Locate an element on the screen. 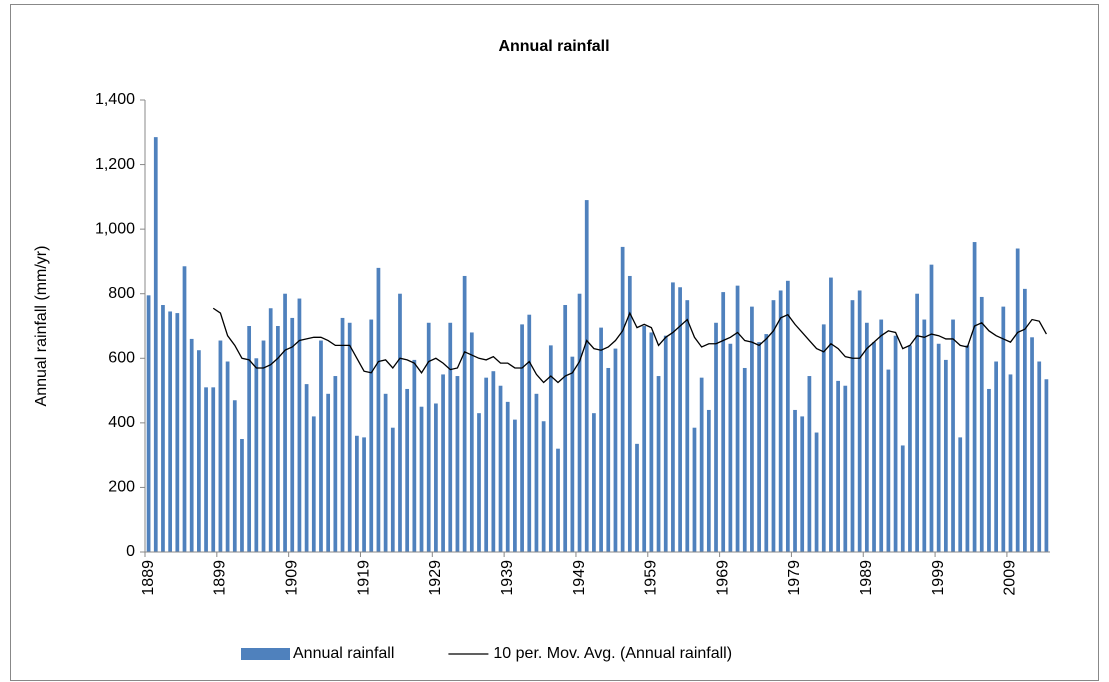 This screenshot has width=1109, height=682. y-tick-label: 600 is located at coordinates (121, 358).